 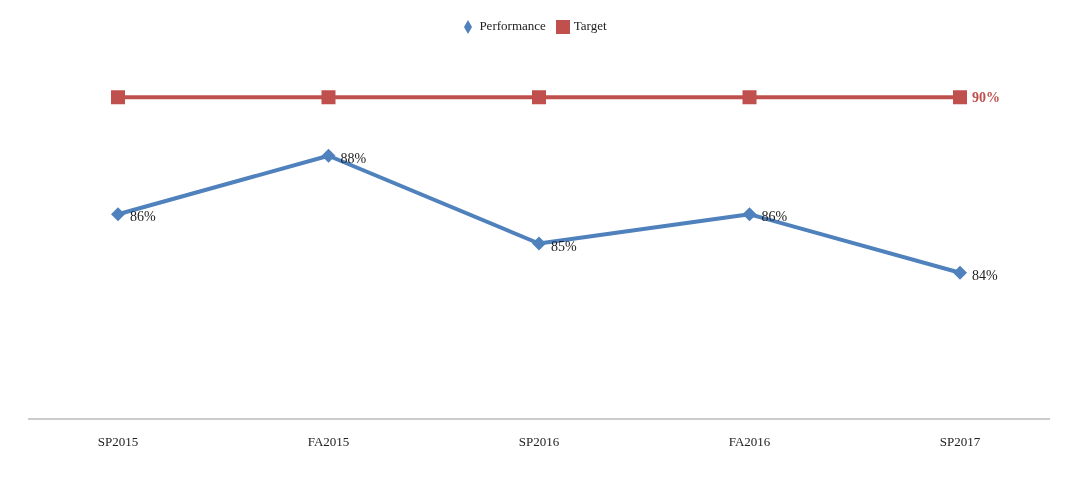 What do you see at coordinates (985, 275) in the screenshot?
I see `data-label: 84%` at bounding box center [985, 275].